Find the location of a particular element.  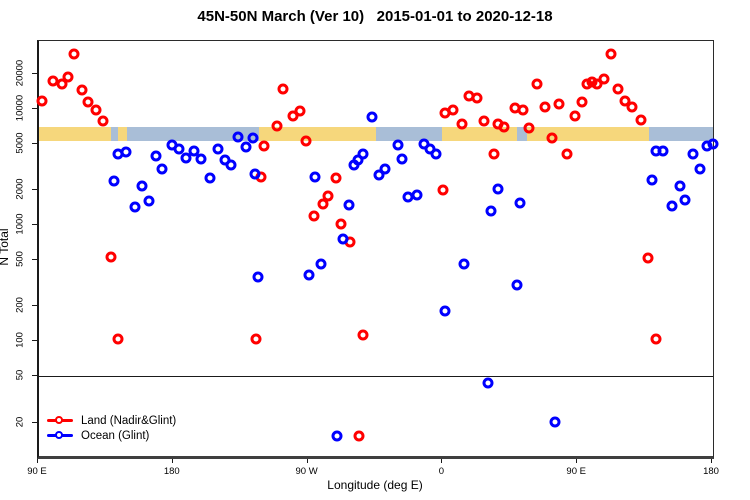

y-tick-label: 20 is located at coordinates (20, 422).